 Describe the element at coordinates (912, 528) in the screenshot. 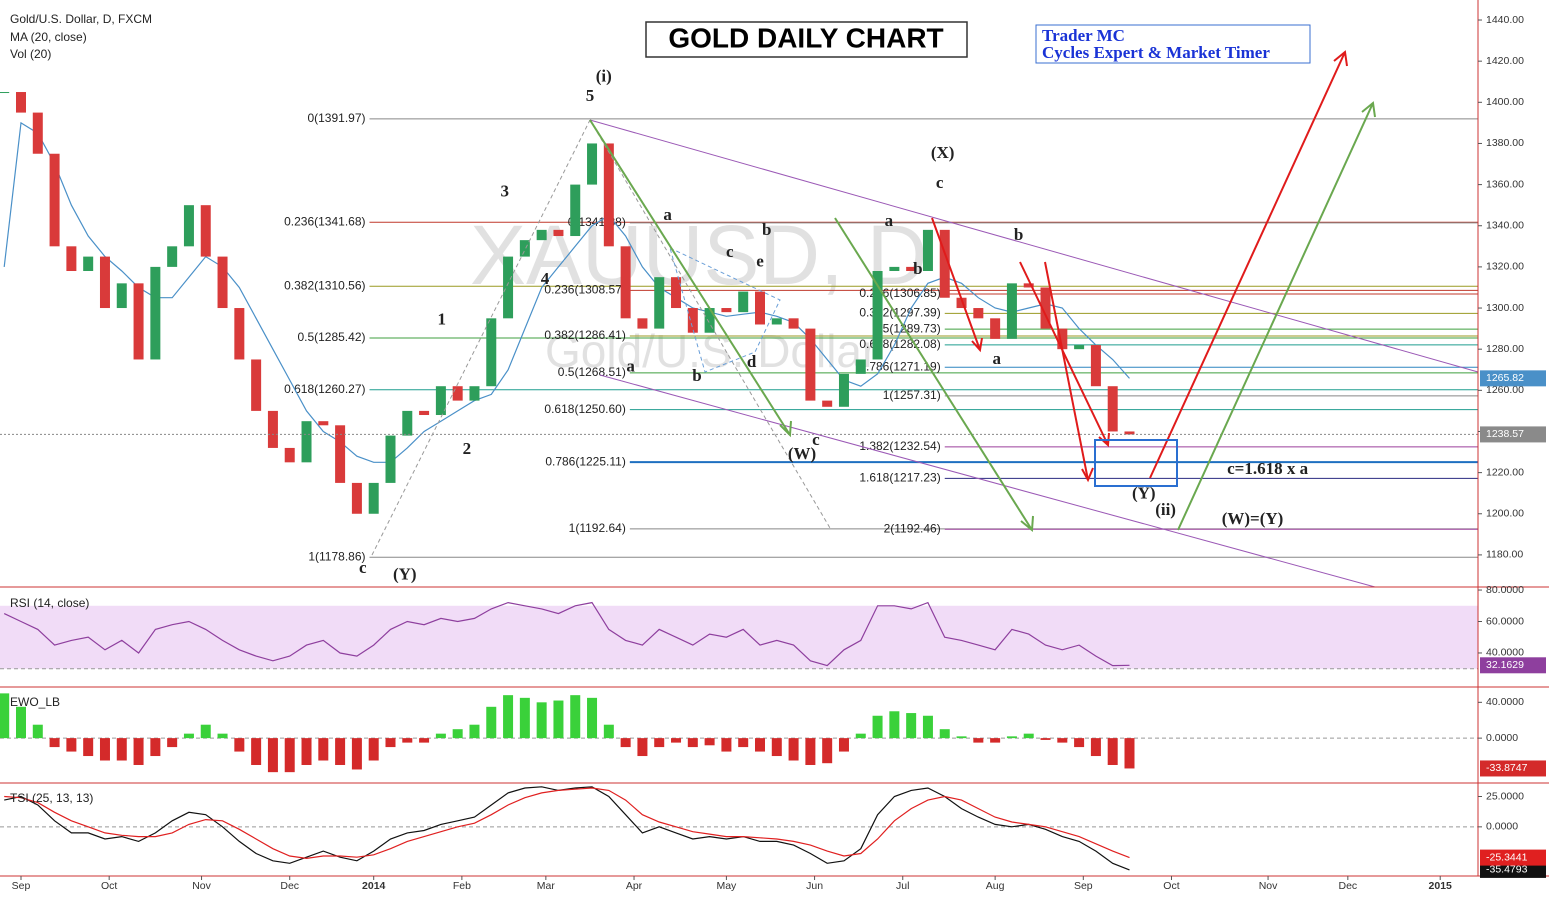

I see `fib-label: 2(1192.46)` at that location.